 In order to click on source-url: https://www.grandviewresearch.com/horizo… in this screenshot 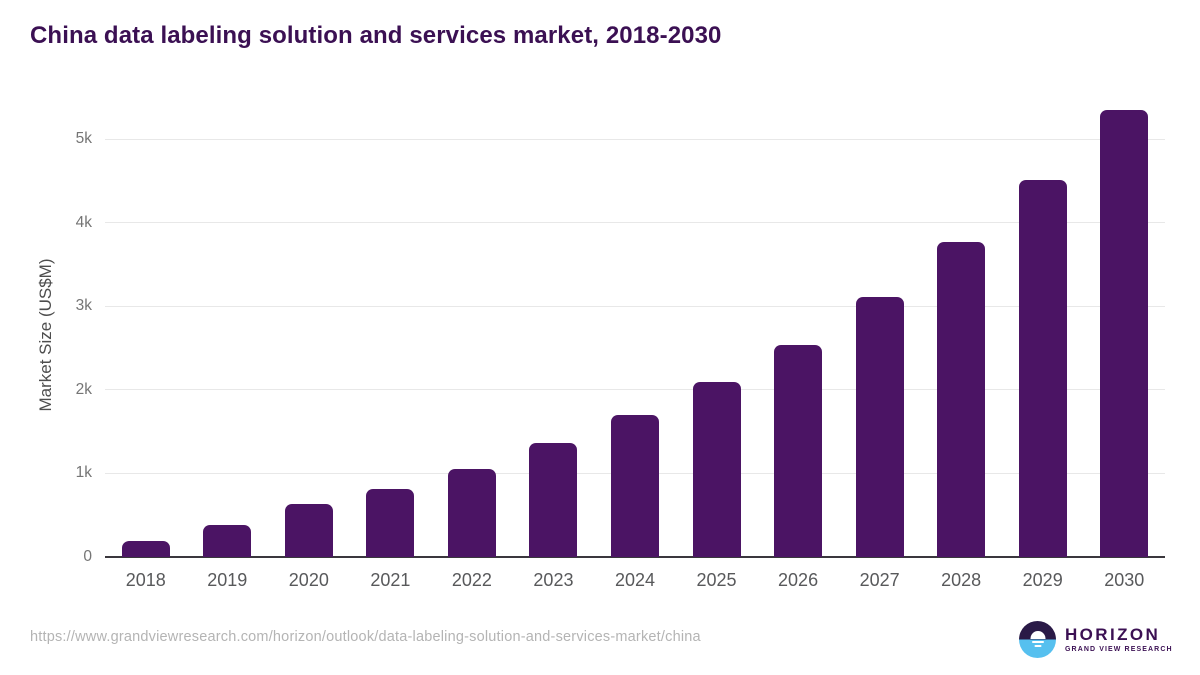, I will do `click(365, 637)`.